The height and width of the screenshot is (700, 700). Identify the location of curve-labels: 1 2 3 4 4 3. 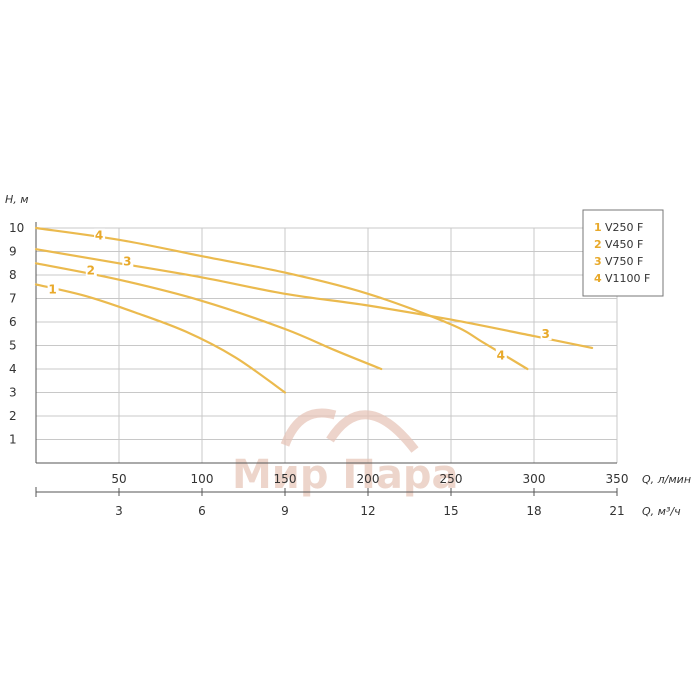
(299, 295).